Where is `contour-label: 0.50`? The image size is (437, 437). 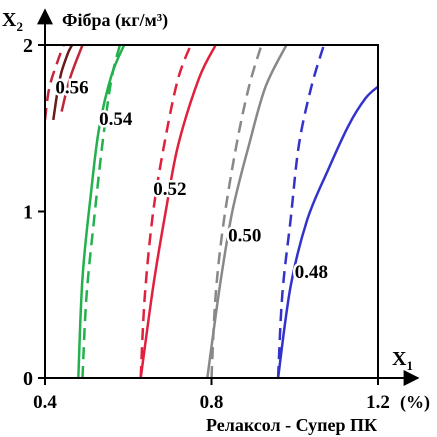 contour-label: 0.50 is located at coordinates (244, 235).